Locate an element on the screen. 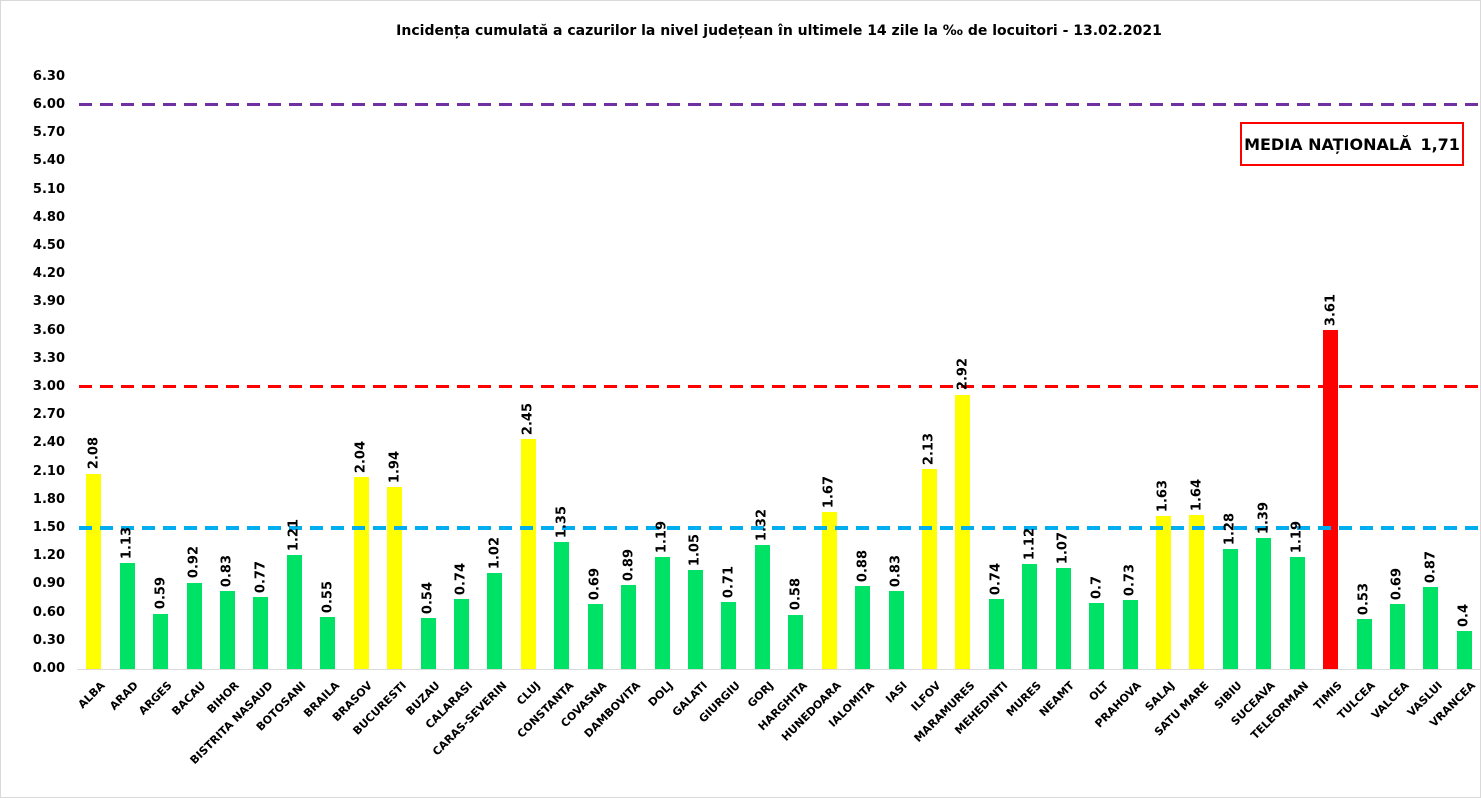 The image size is (1481, 798). bar-value-arges: 0.59 is located at coordinates (161, 593).